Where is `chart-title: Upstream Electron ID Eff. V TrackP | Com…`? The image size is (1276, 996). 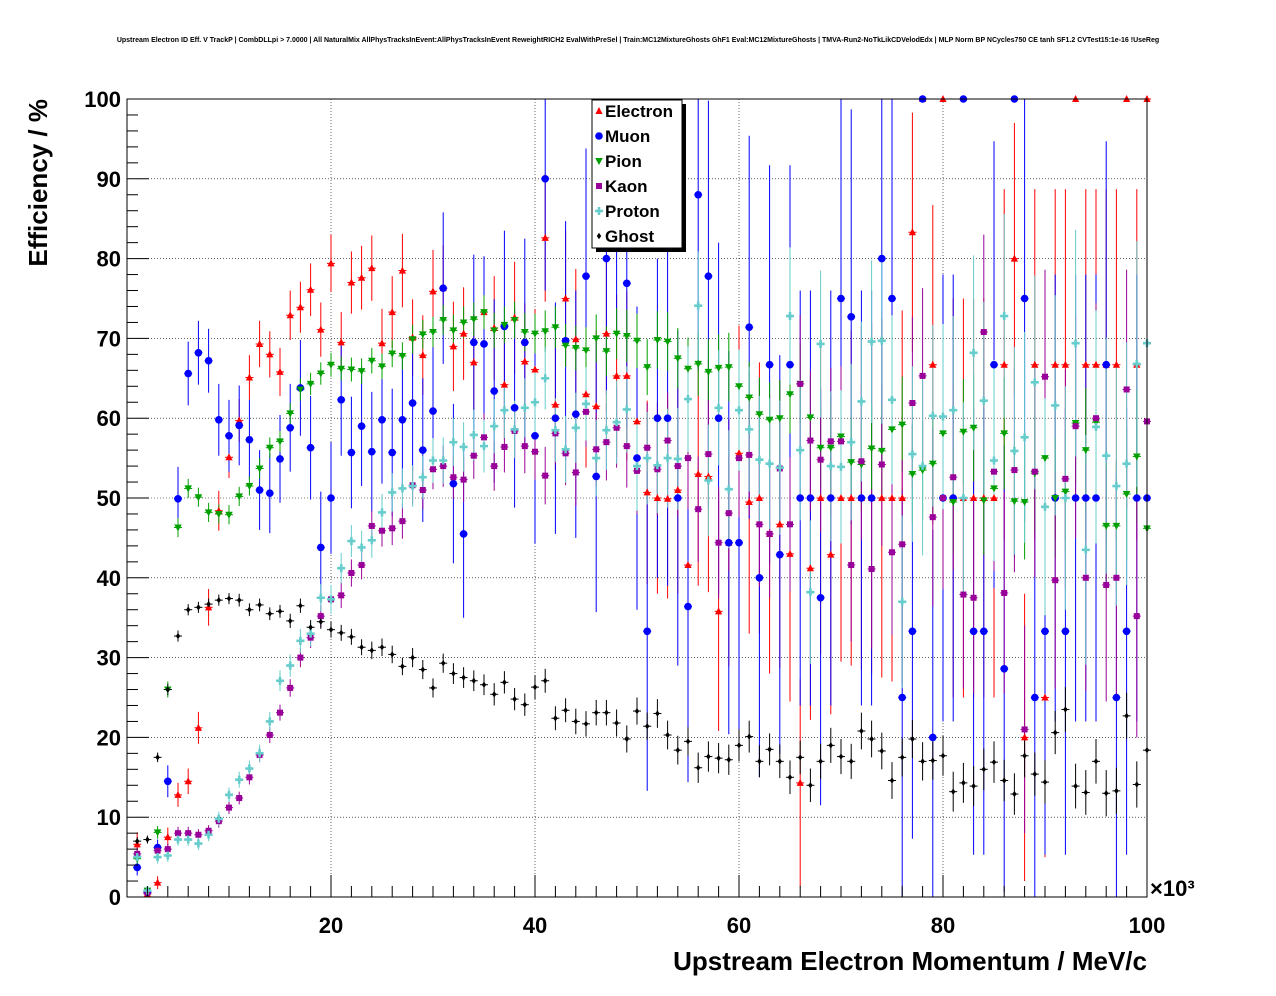 chart-title: Upstream Electron ID Eff. V TrackP | Com… is located at coordinates (638, 40).